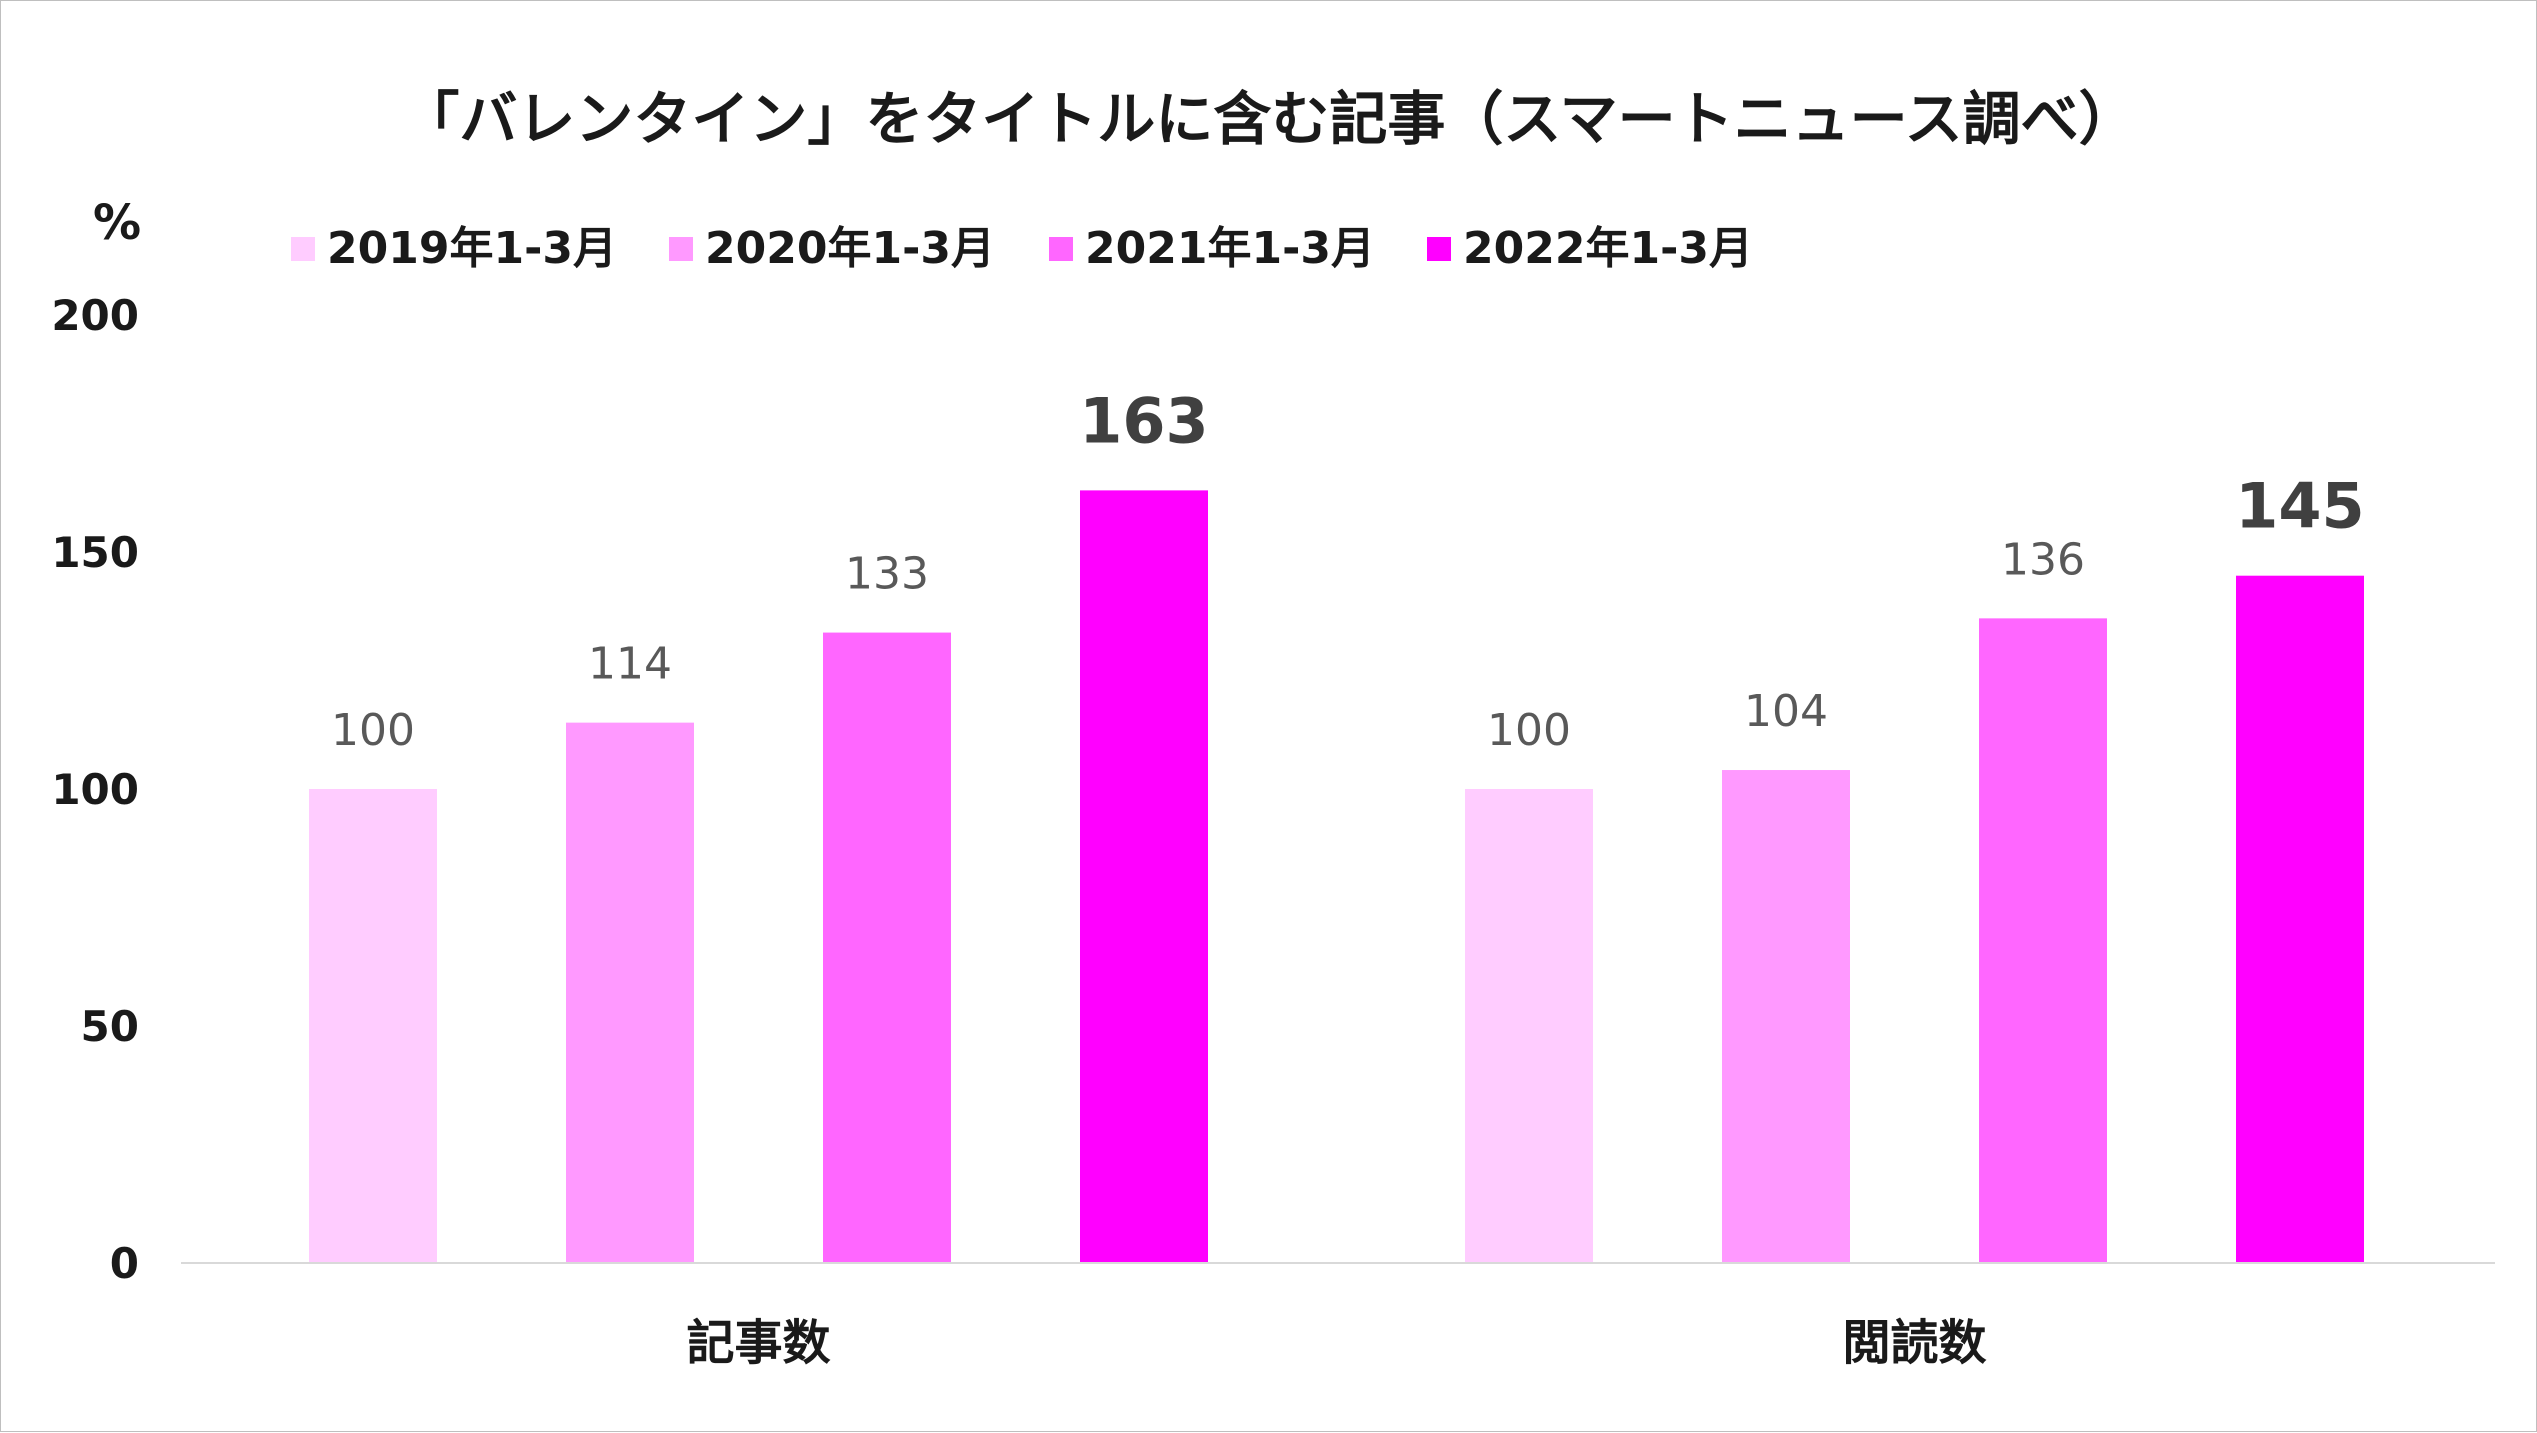  What do you see at coordinates (110, 1026) in the screenshot?
I see `y-tick-label: 50` at bounding box center [110, 1026].